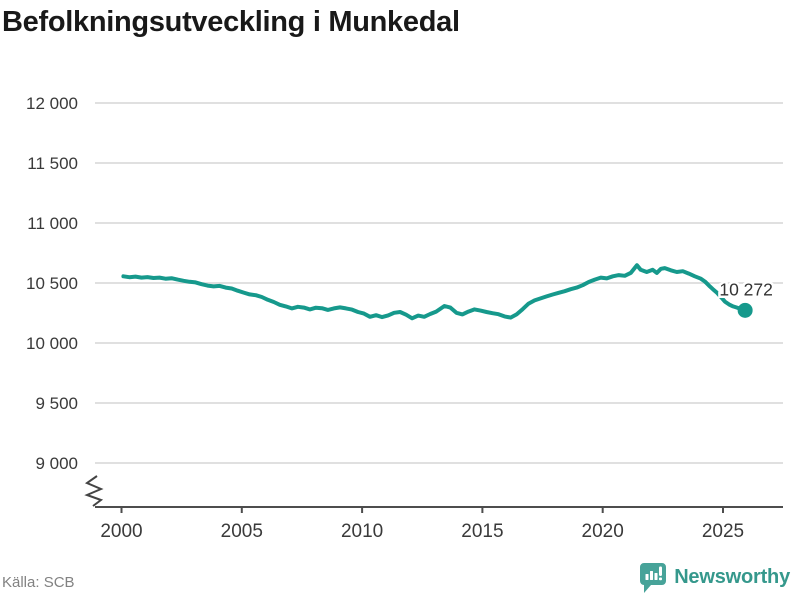  What do you see at coordinates (52, 103) in the screenshot?
I see `y-tick-label: 12 000` at bounding box center [52, 103].